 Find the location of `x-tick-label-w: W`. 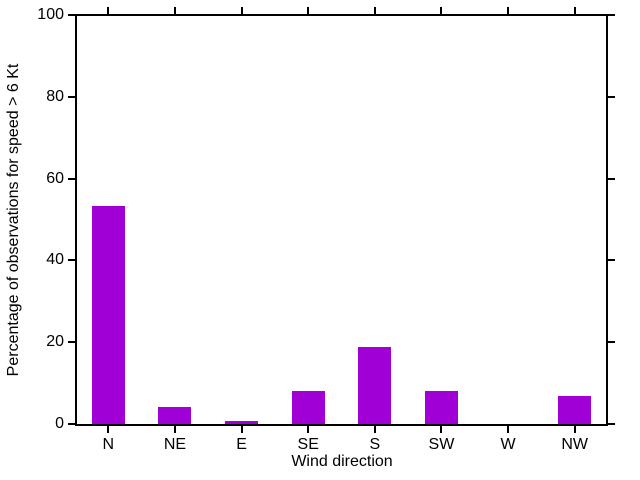

x-tick-label-w: W is located at coordinates (508, 444).